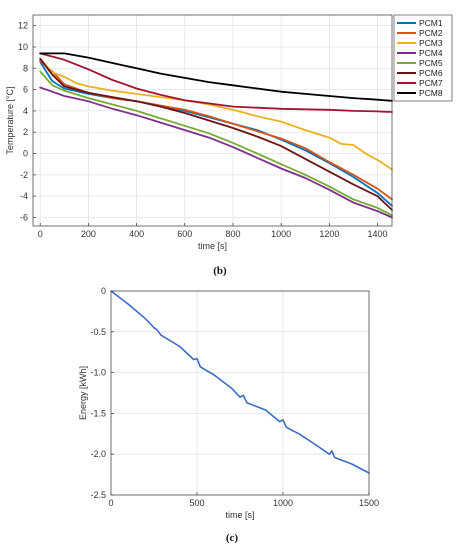 The image size is (464, 550). Describe the element at coordinates (136, 234) in the screenshot. I see `x-tick-label: 400` at that location.